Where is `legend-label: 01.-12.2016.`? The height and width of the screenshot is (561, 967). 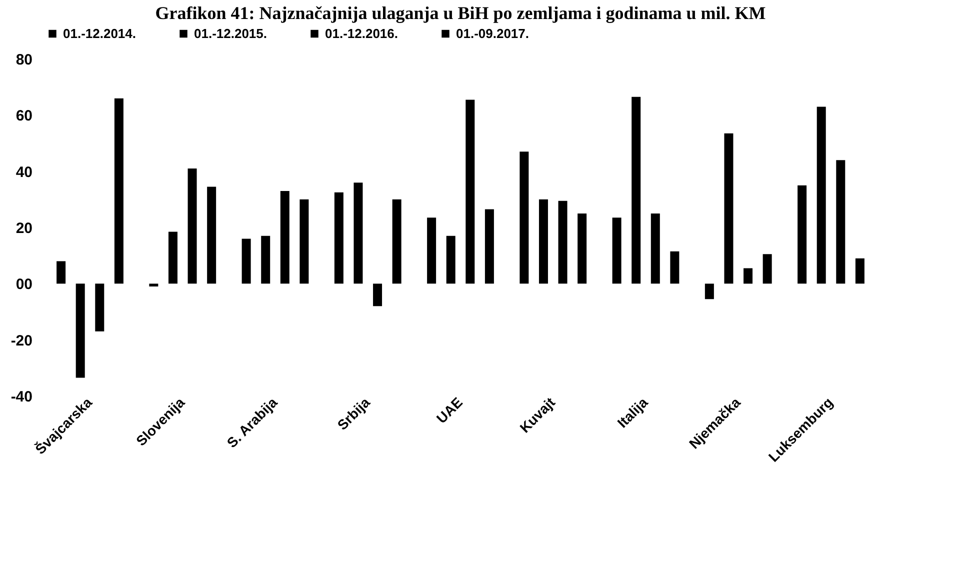
legend-label: 01.-12.2016. is located at coordinates (361, 33).